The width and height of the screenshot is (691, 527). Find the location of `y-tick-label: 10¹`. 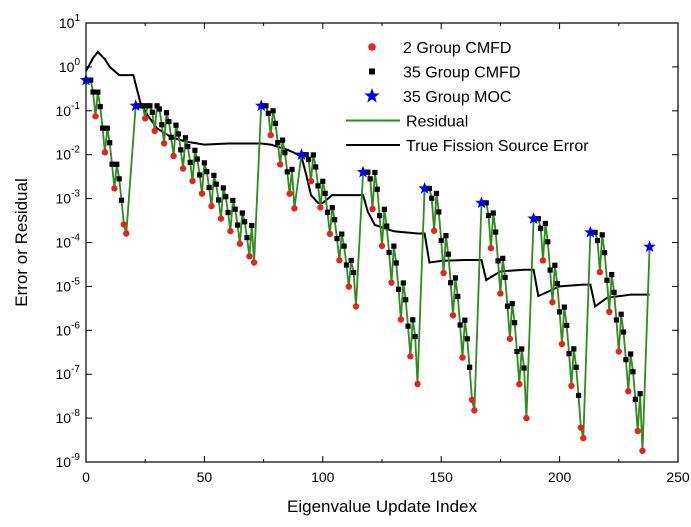

y-tick-label: 10¹ is located at coordinates (70, 22).